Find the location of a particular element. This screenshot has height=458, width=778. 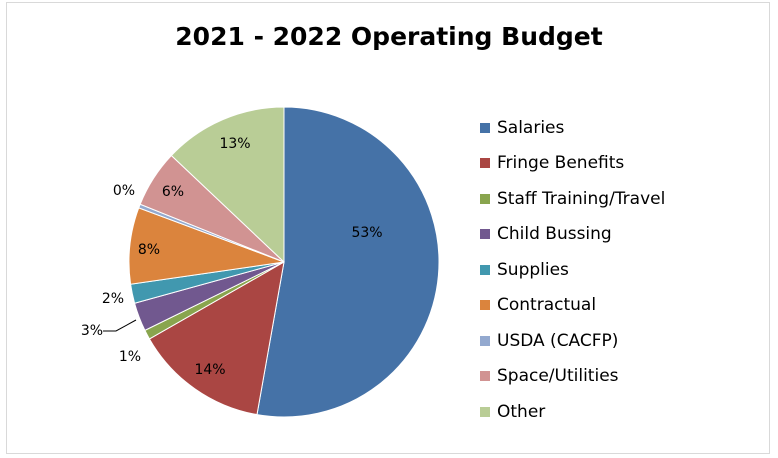

legend-item: Space/Utilities is located at coordinates (572, 377).